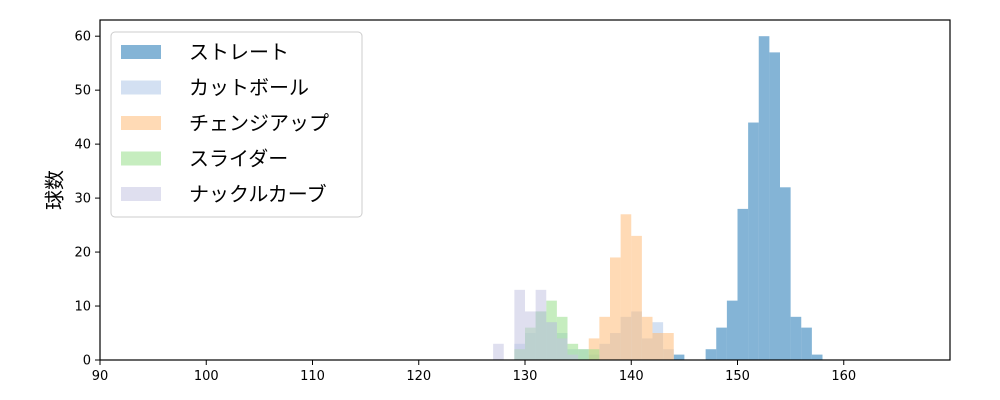 This screenshot has width=1000, height=400. What do you see at coordinates (82, 307) in the screenshot?
I see `y-tick-label: 10` at bounding box center [82, 307].